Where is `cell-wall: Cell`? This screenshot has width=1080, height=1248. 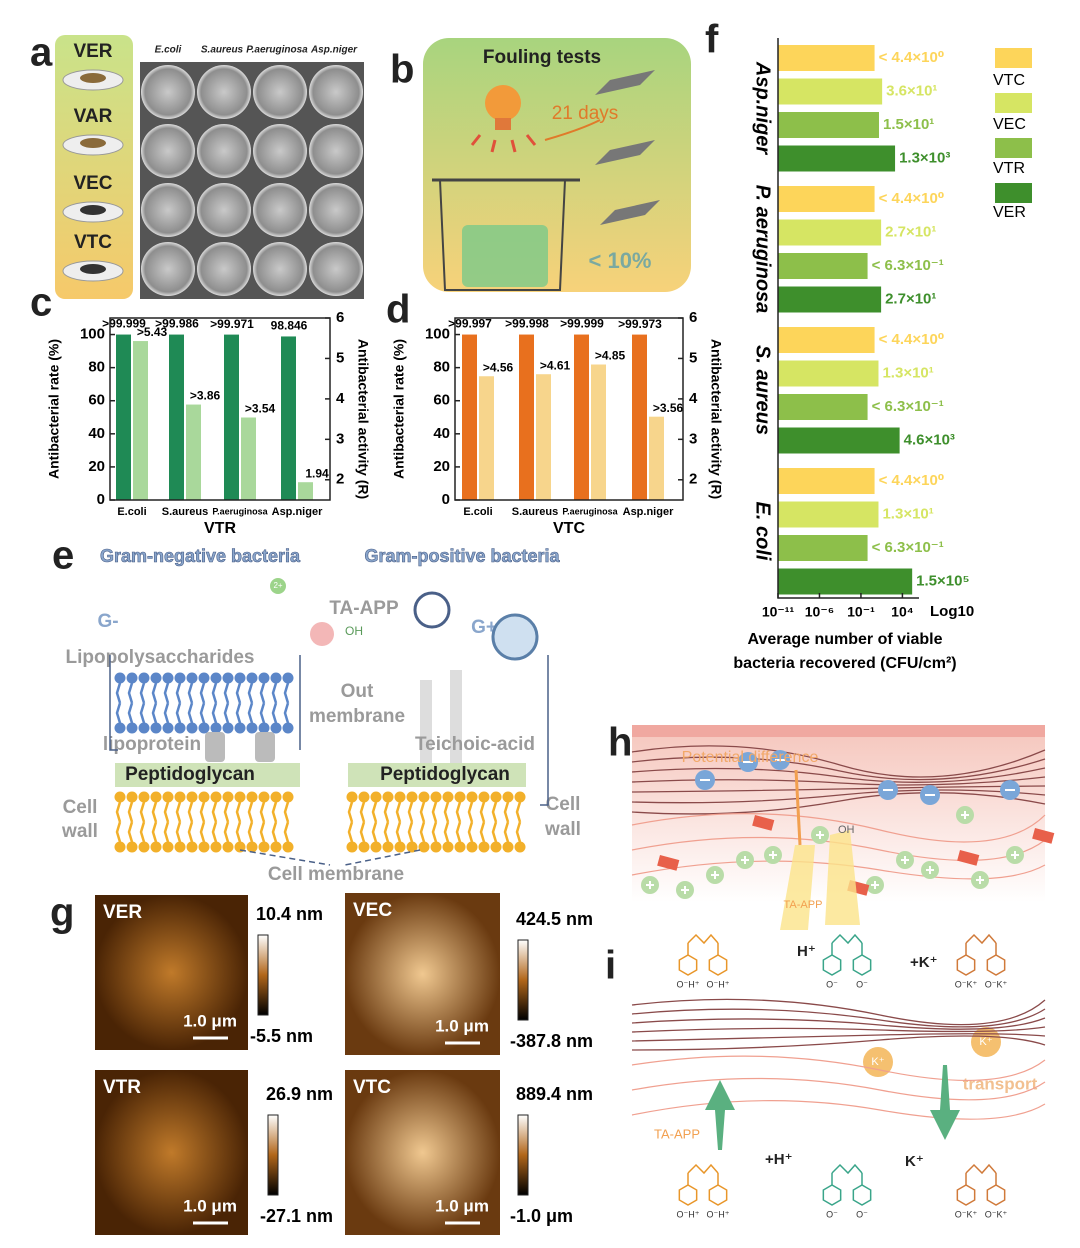 cell-wall: Cell is located at coordinates (80, 807).